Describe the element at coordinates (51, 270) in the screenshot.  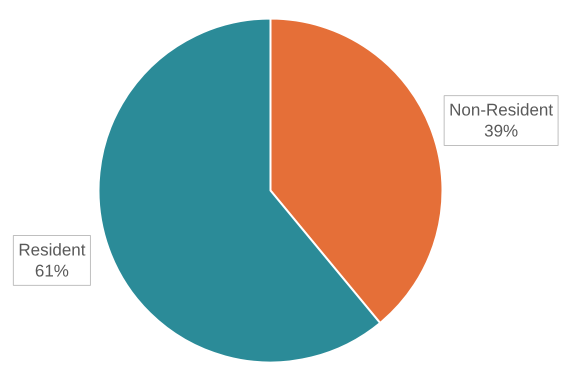
I see `data-label: 61%` at that location.